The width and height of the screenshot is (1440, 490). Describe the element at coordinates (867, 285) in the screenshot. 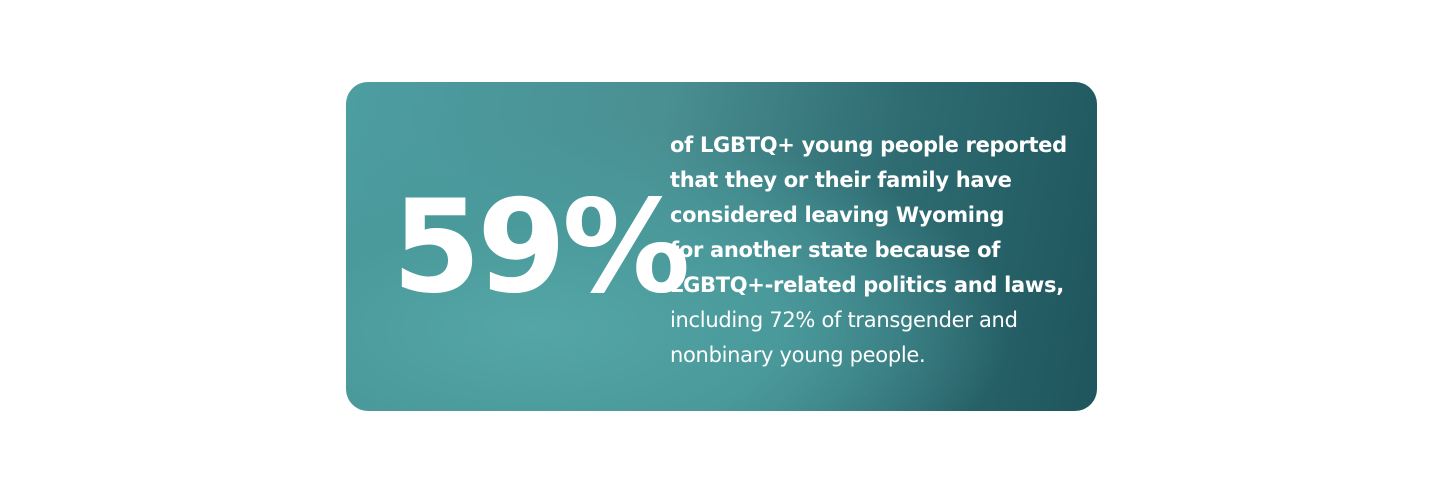

I see `lead-line: LGBTQ+-related politics and laws,` at that location.